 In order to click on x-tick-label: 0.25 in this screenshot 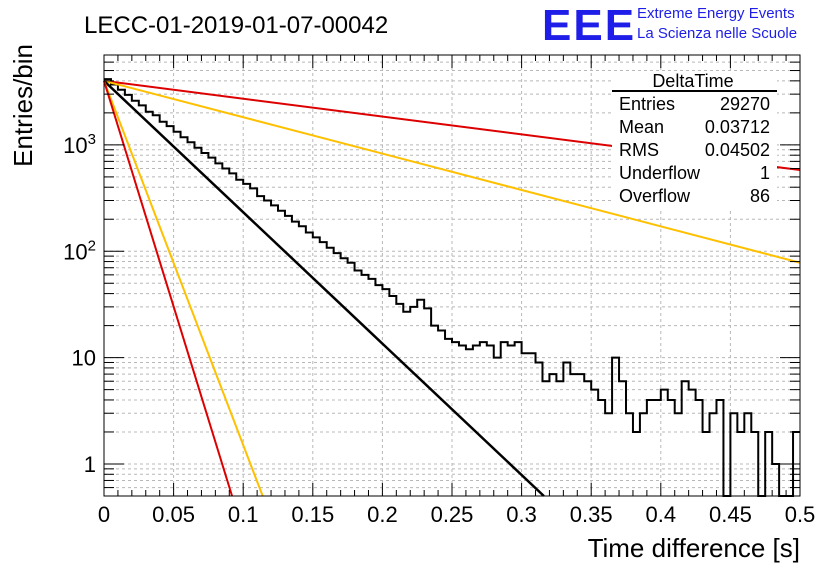, I will do `click(452, 514)`.